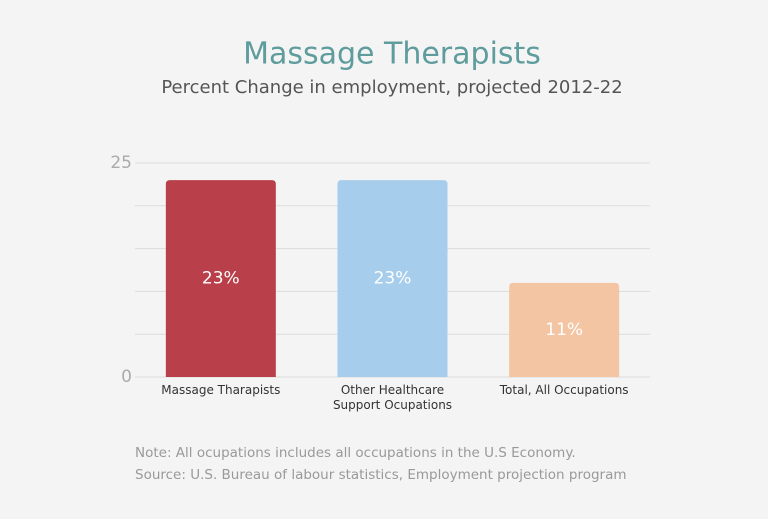 The image size is (768, 519). Describe the element at coordinates (392, 397) in the screenshot. I see `x-tick-label: Other Healthcare Support Ocupations` at that location.